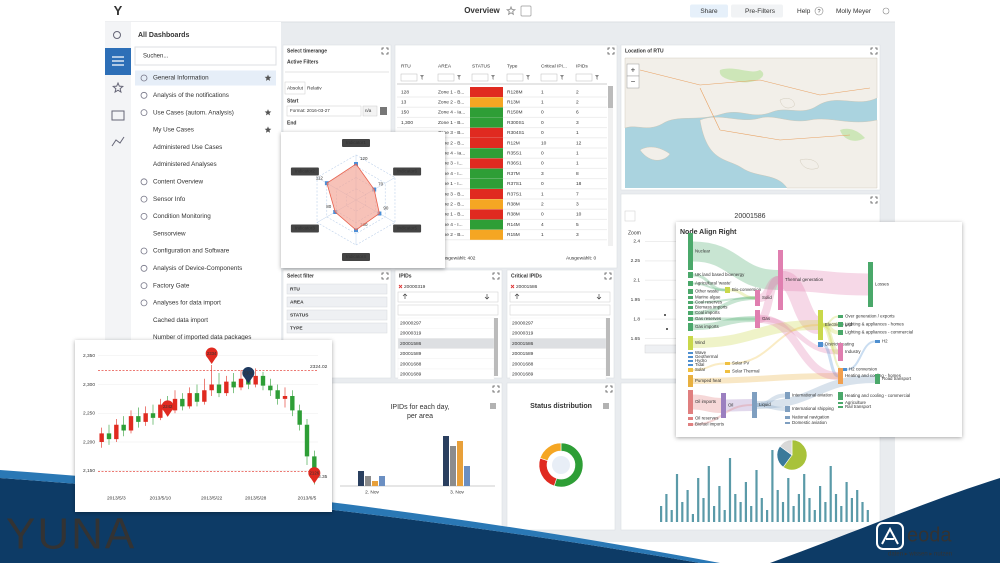 The width and height of the screenshot is (1000, 563). Describe the element at coordinates (636, 242) in the screenshot. I see `y-tick-label: 2.4` at that location.